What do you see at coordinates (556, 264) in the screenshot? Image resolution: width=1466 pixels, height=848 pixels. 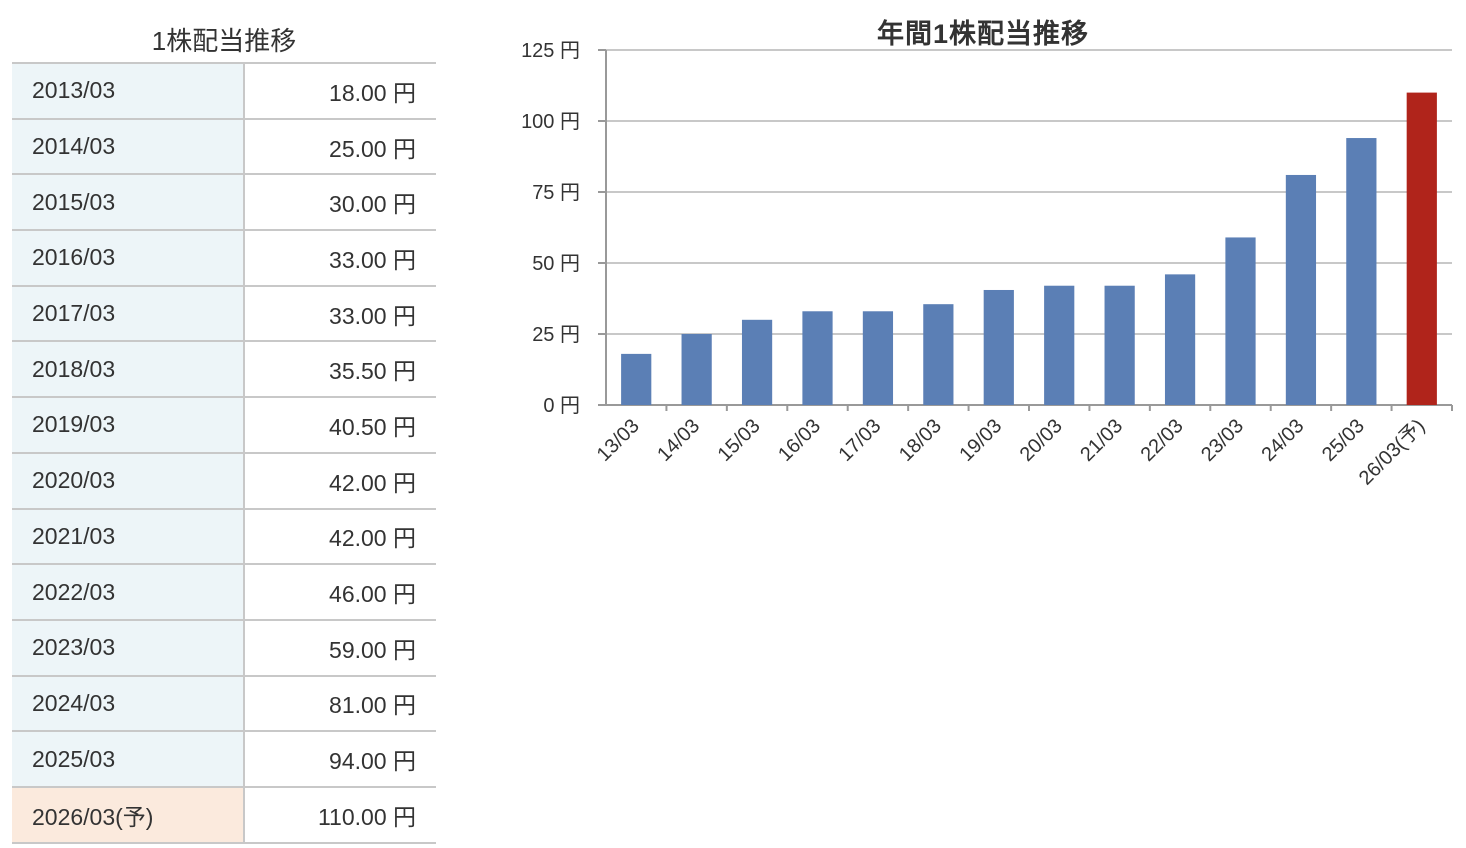 I see `y-tick-label: 50 円` at bounding box center [556, 264].